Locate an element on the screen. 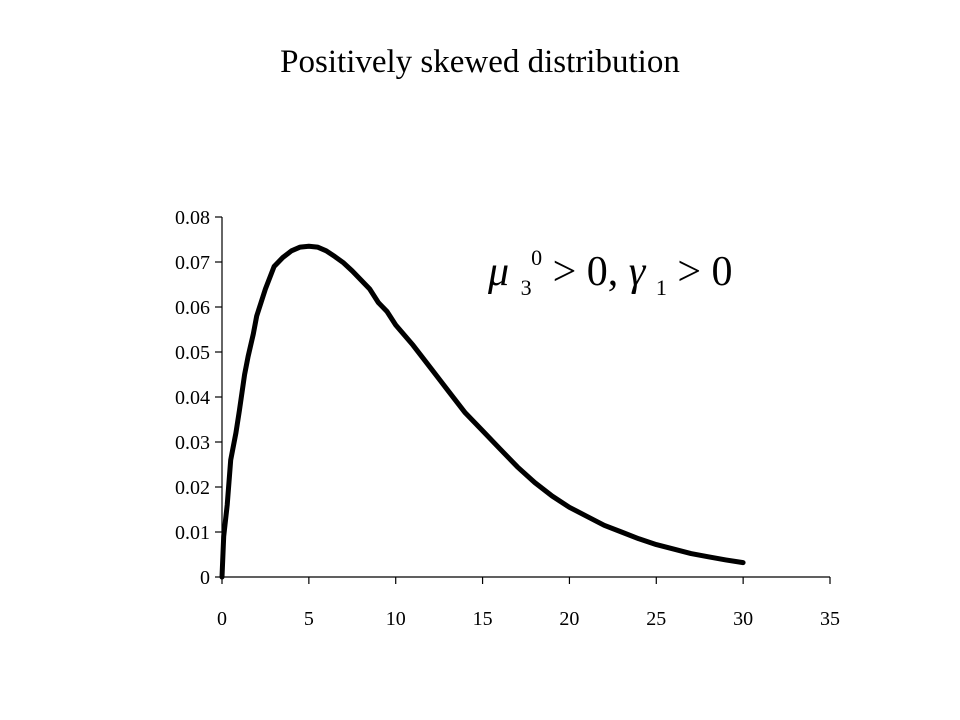 The height and width of the screenshot is (720, 960). annotation-mu: μ is located at coordinates (498, 272).